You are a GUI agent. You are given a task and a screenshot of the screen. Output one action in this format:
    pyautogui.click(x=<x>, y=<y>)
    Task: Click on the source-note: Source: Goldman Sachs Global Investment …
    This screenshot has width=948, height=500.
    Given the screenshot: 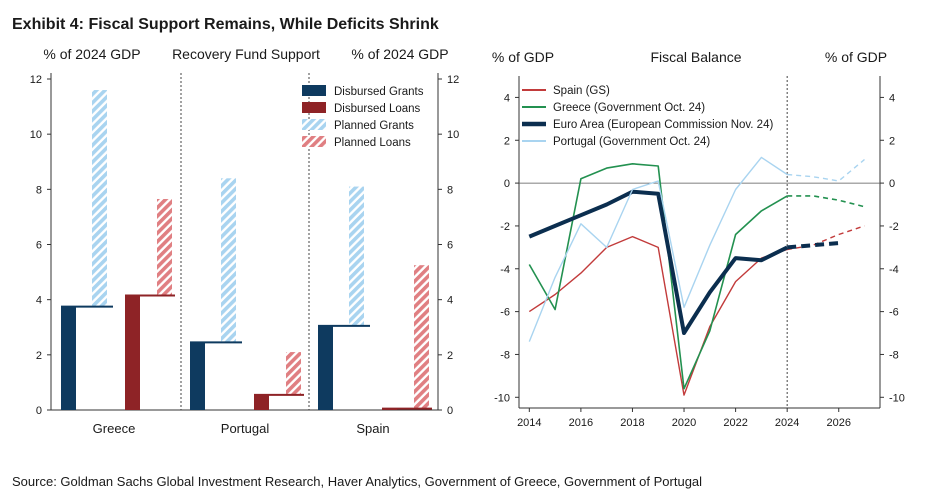 What is the action you would take?
    pyautogui.click(x=357, y=481)
    